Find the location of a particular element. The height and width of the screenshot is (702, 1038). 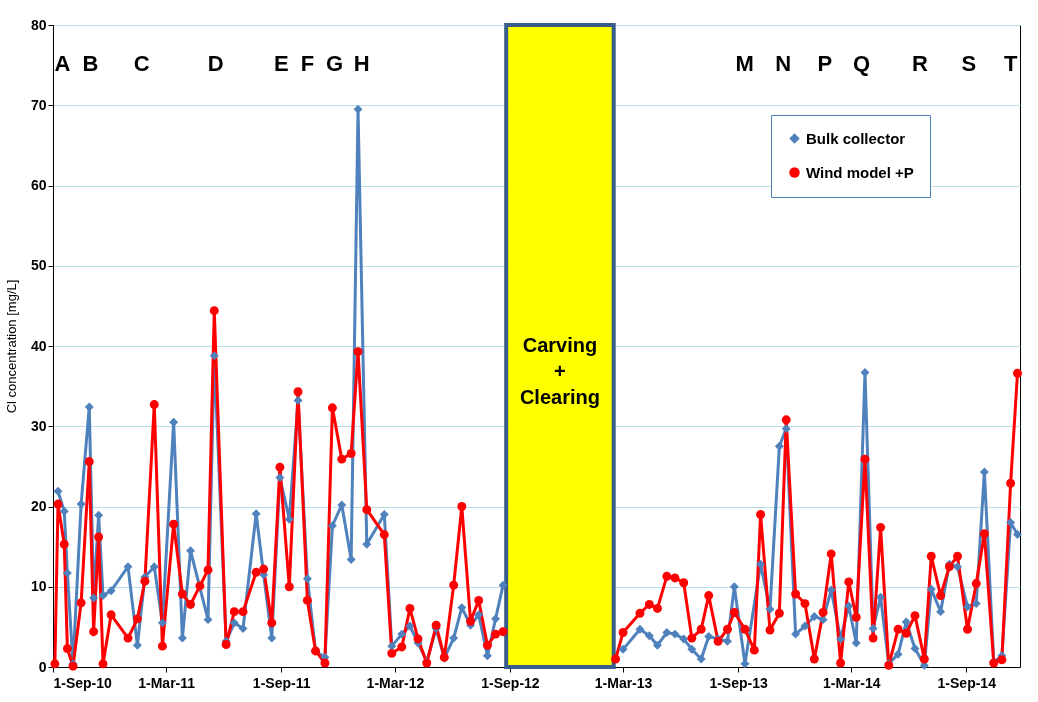

x-tick-label: 1-Sep-12 is located at coordinates (510, 682).